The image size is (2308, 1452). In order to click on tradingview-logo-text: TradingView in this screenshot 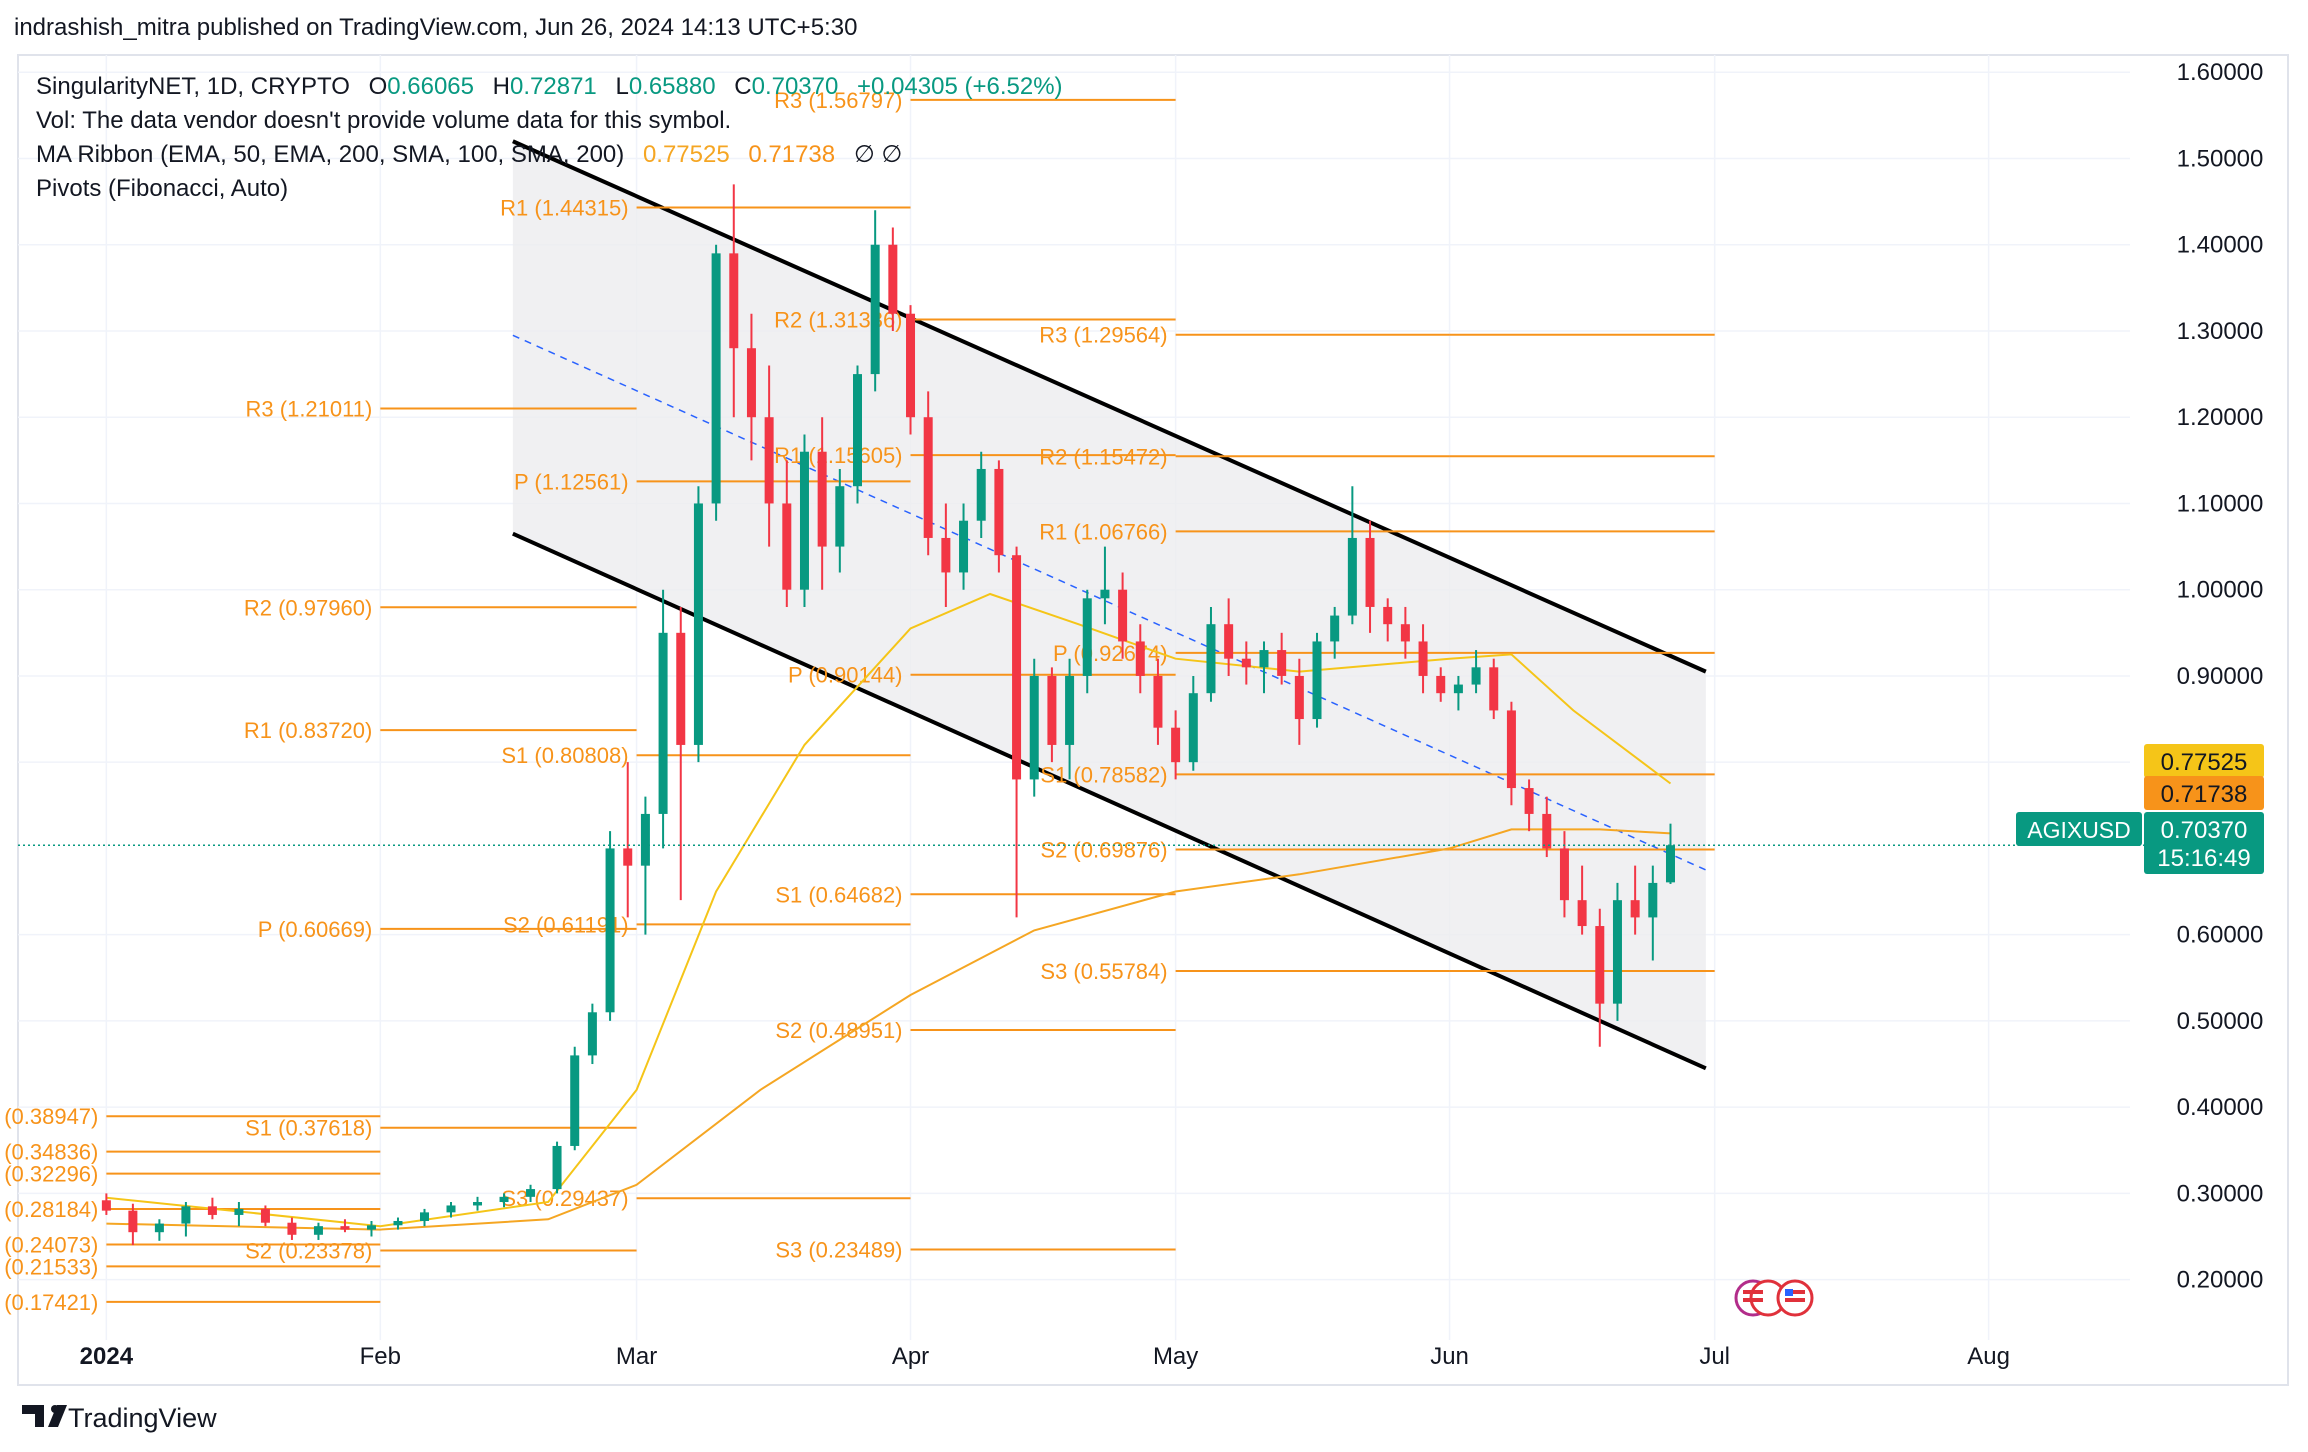, I will do `click(142, 1418)`.